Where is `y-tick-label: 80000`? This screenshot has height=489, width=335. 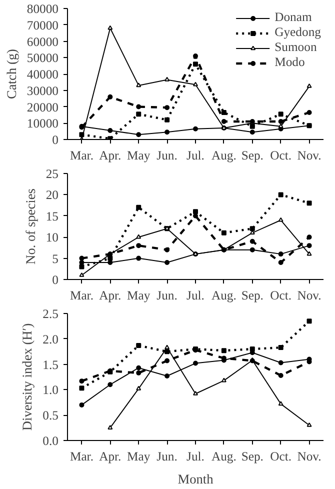 y-tick-label: 80000 is located at coordinates (42, 9).